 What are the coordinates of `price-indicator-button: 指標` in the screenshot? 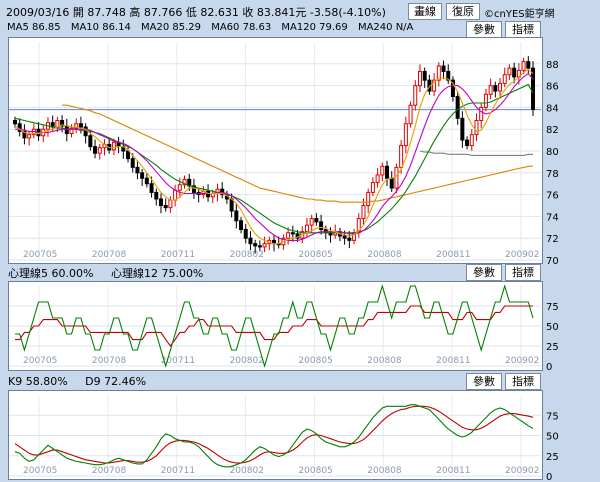 It's located at (523, 29).